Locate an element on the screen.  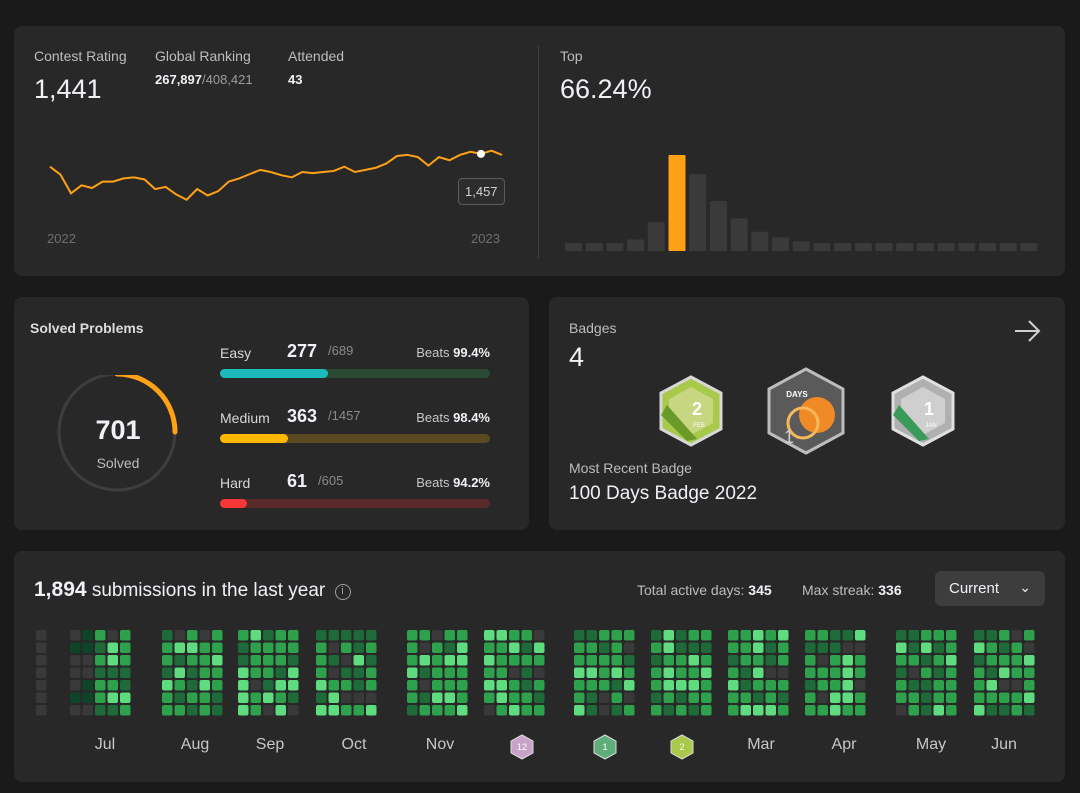
solved-progress-ring is located at coordinates (119, 438).